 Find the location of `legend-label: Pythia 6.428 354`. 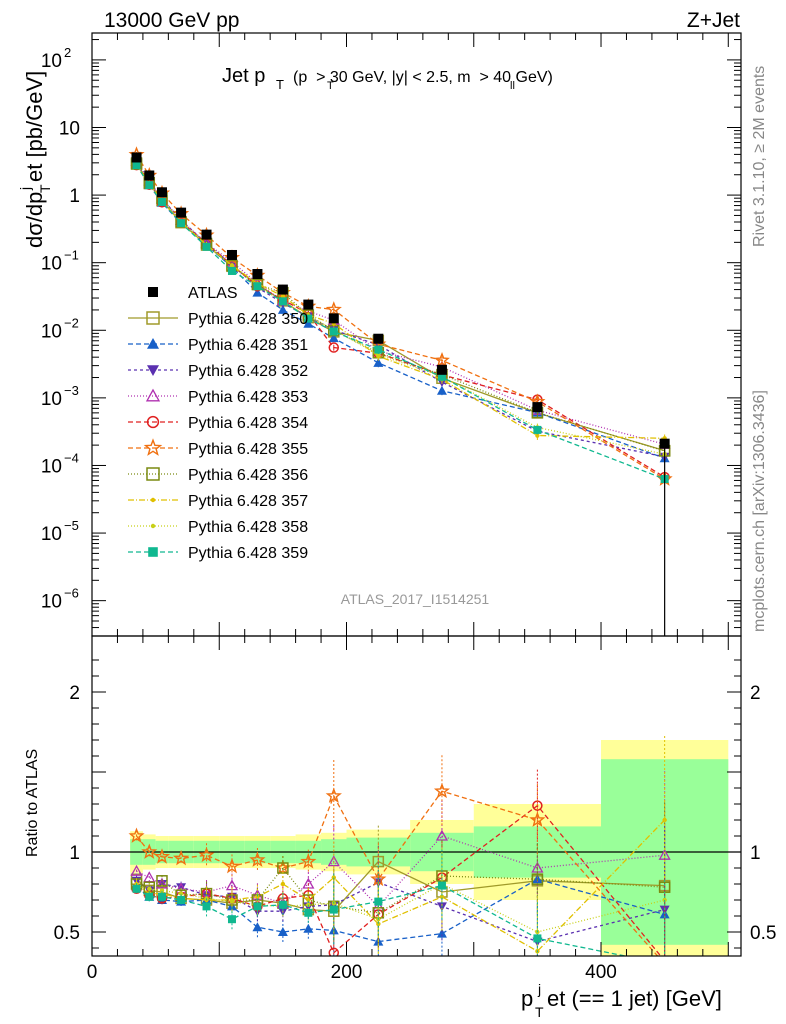

legend-label: Pythia 6.428 354 is located at coordinates (248, 423).